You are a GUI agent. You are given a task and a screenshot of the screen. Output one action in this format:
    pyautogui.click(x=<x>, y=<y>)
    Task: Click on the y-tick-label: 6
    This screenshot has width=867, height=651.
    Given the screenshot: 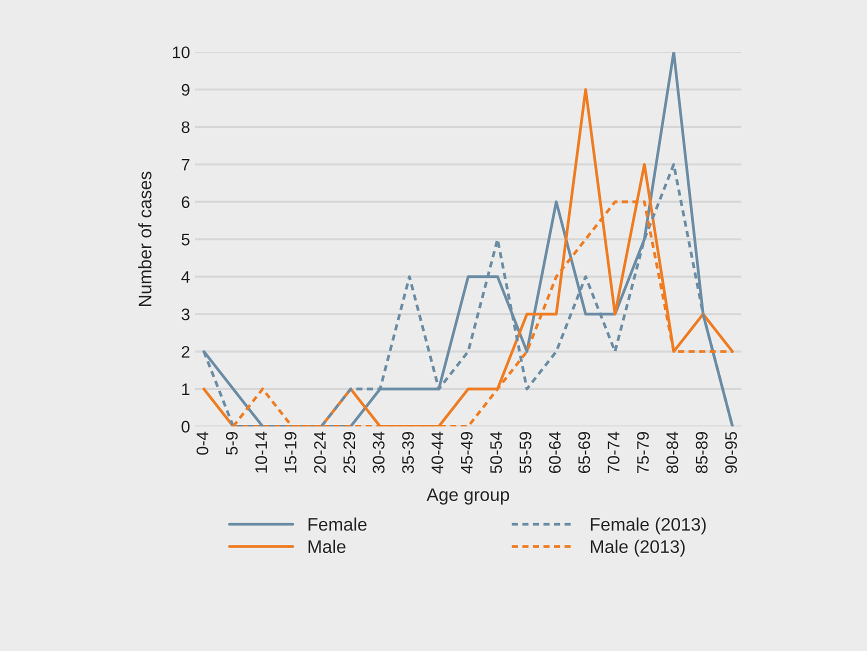 What is the action you would take?
    pyautogui.click(x=186, y=202)
    